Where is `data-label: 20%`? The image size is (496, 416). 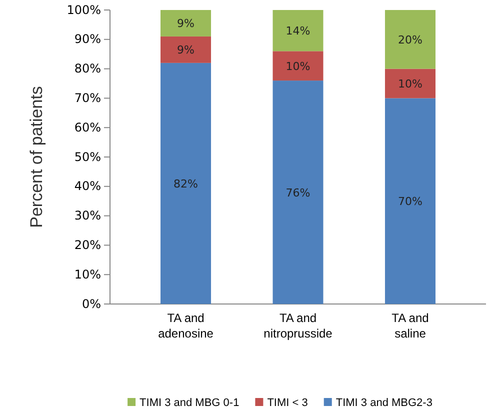
data-label: 20% is located at coordinates (410, 39).